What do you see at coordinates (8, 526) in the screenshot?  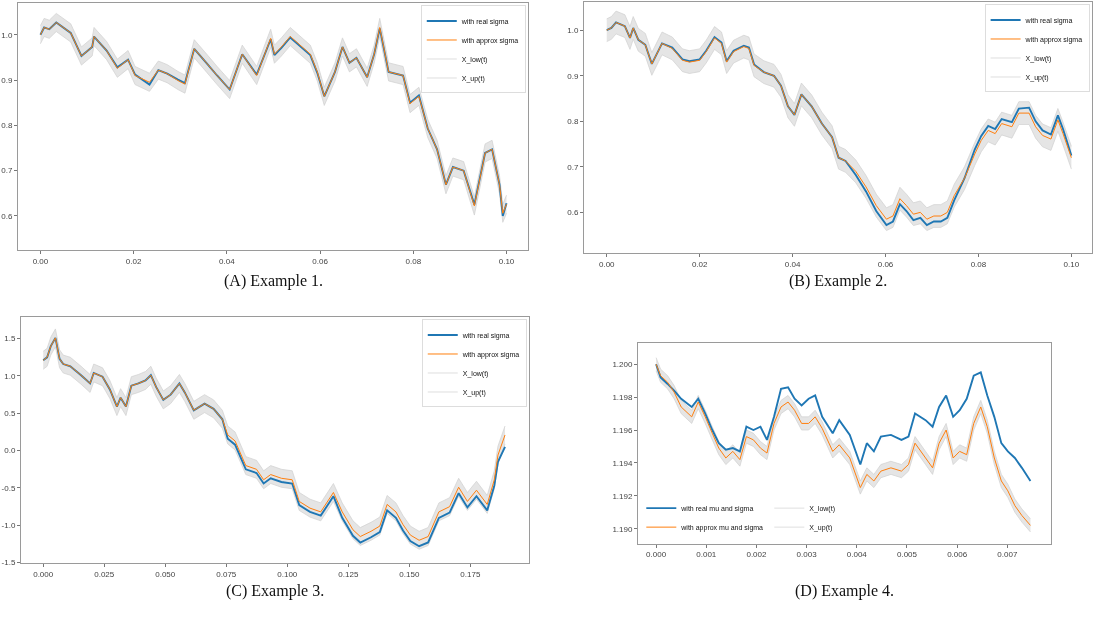 I see `y-tick-label: -1.0` at bounding box center [8, 526].